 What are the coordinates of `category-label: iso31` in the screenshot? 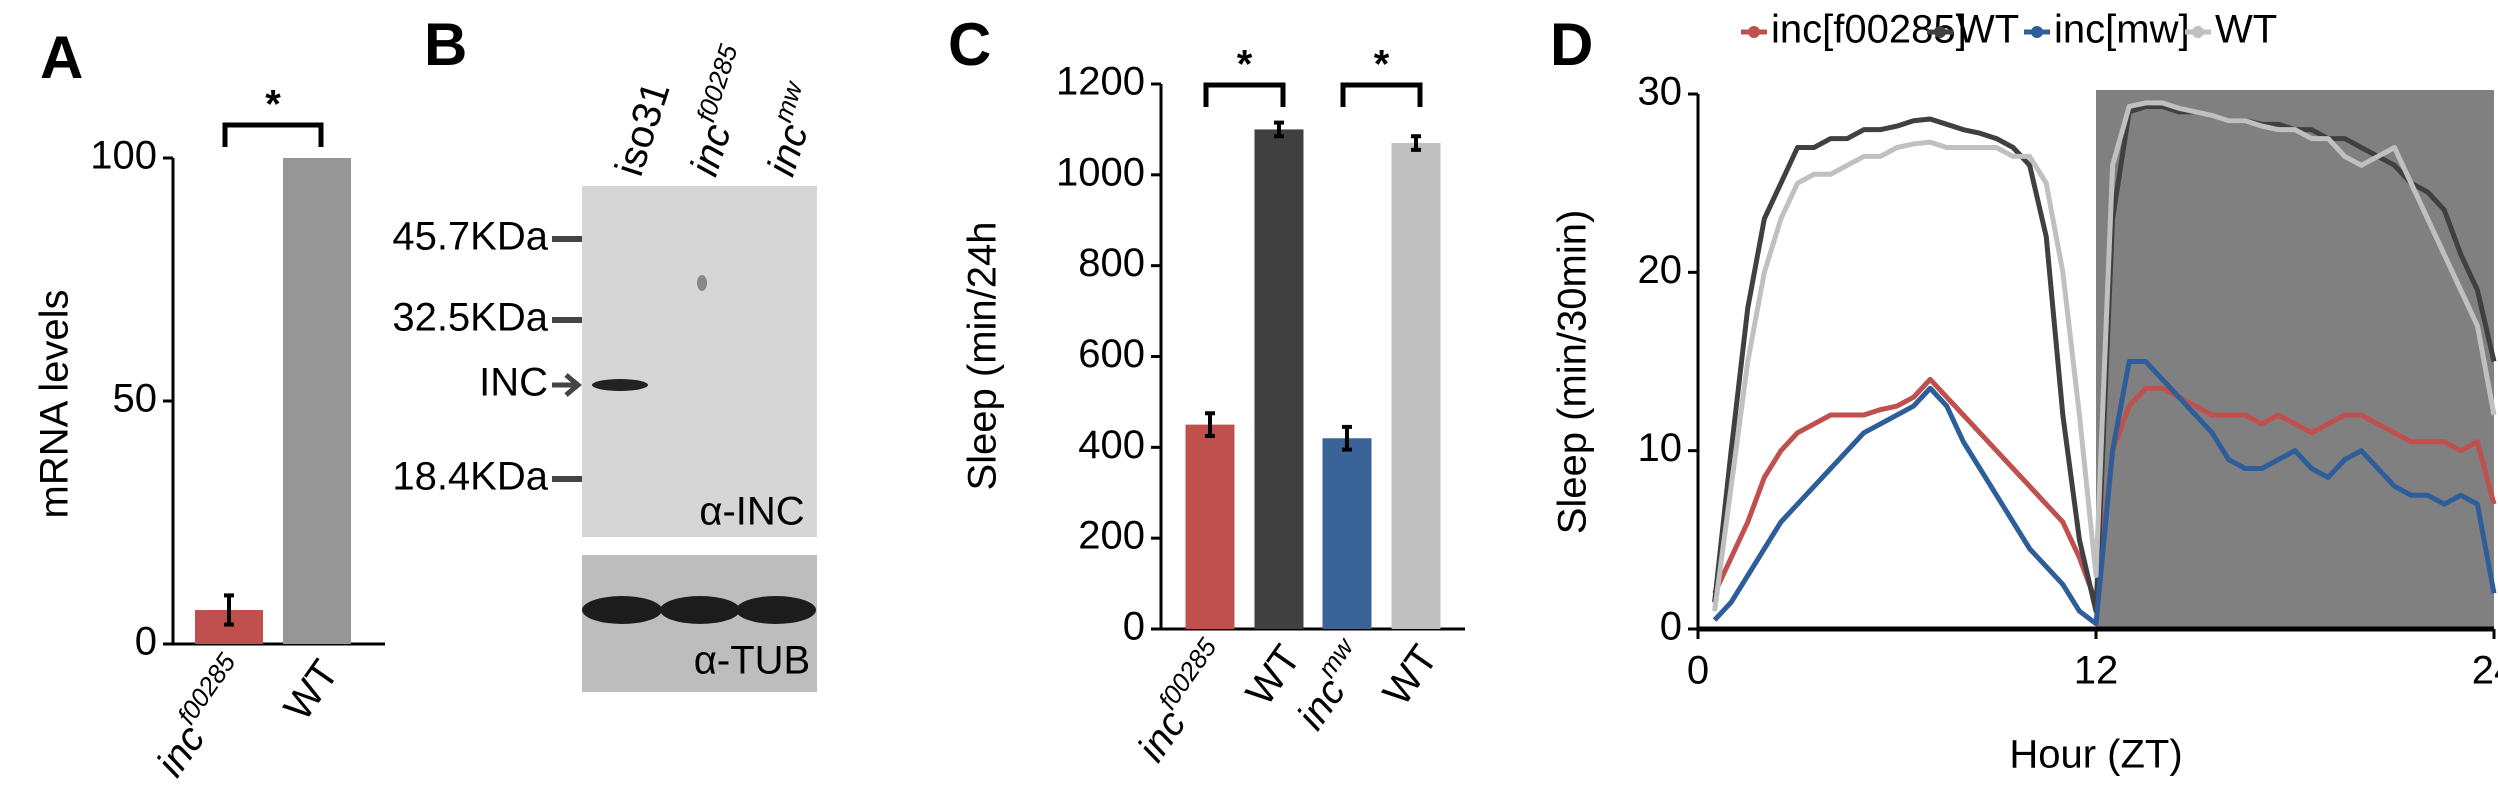 It's located at (642, 129).